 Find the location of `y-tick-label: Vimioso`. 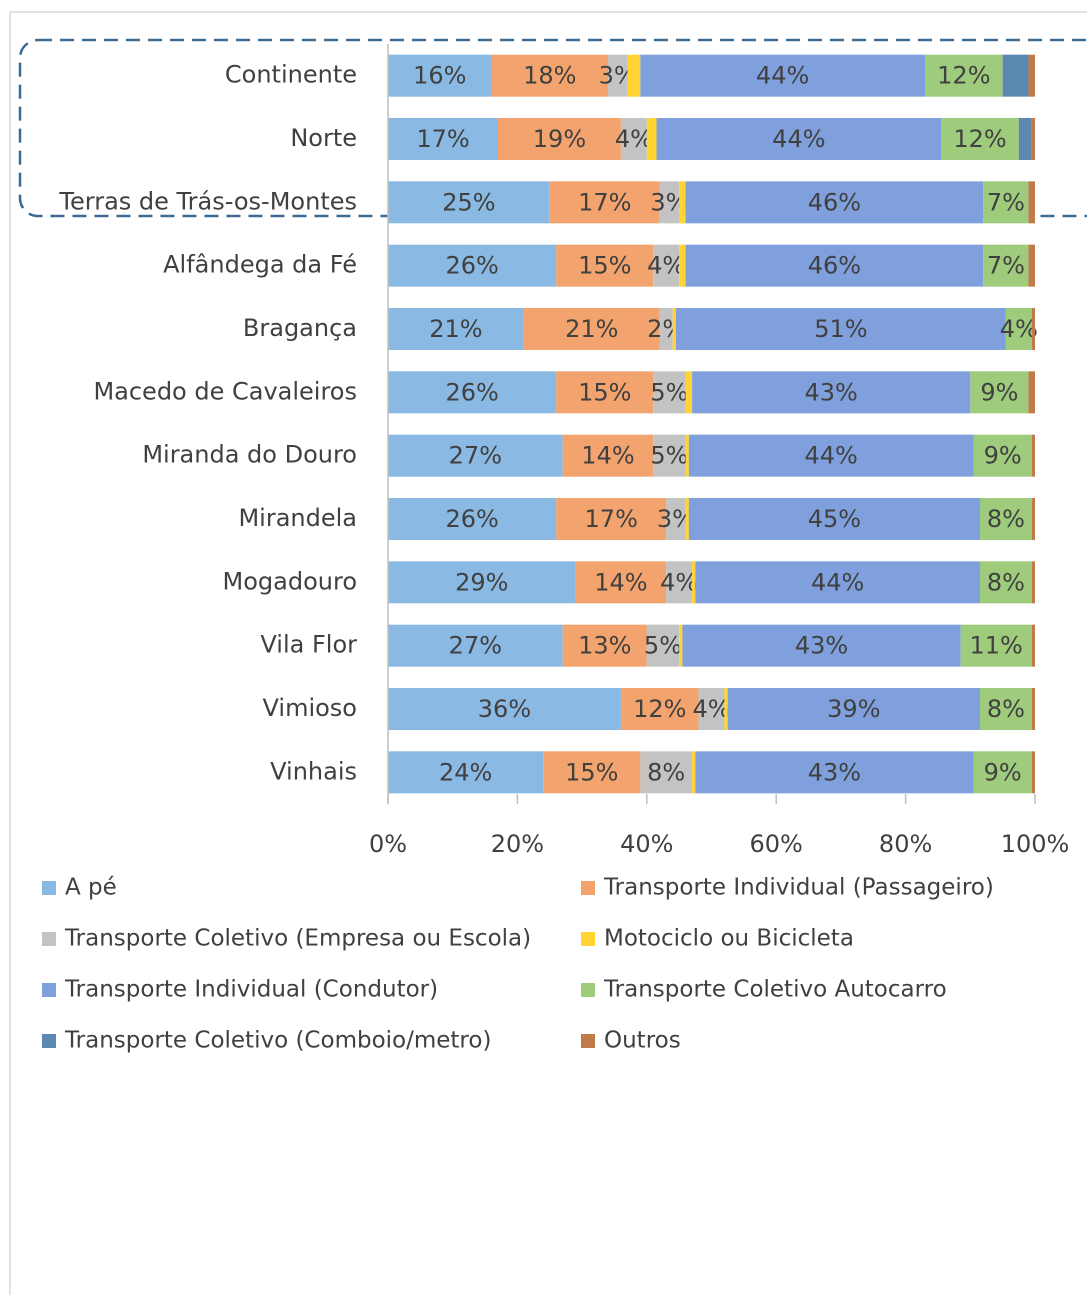

y-tick-label: Vimioso is located at coordinates (310, 708).